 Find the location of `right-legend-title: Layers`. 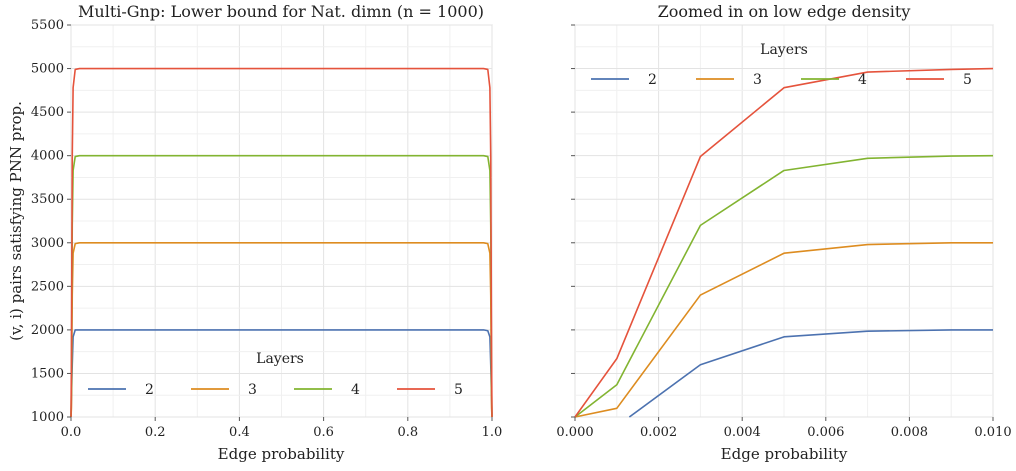

right-legend-title: Layers is located at coordinates (784, 50).